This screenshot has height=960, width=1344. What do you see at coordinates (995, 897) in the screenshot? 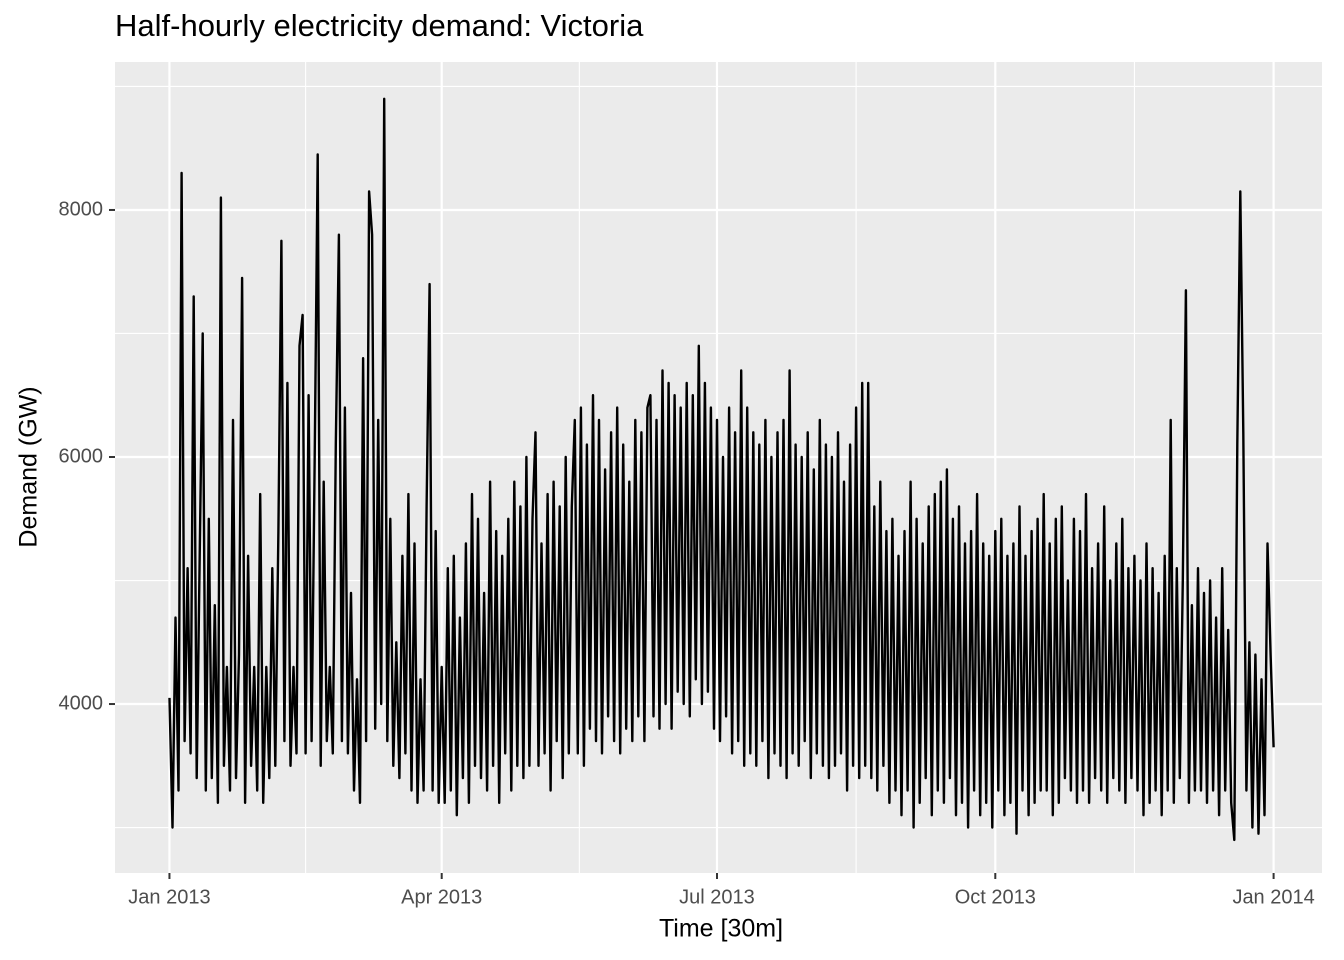
I see `x-tick-label: Oct 2013` at bounding box center [995, 897].